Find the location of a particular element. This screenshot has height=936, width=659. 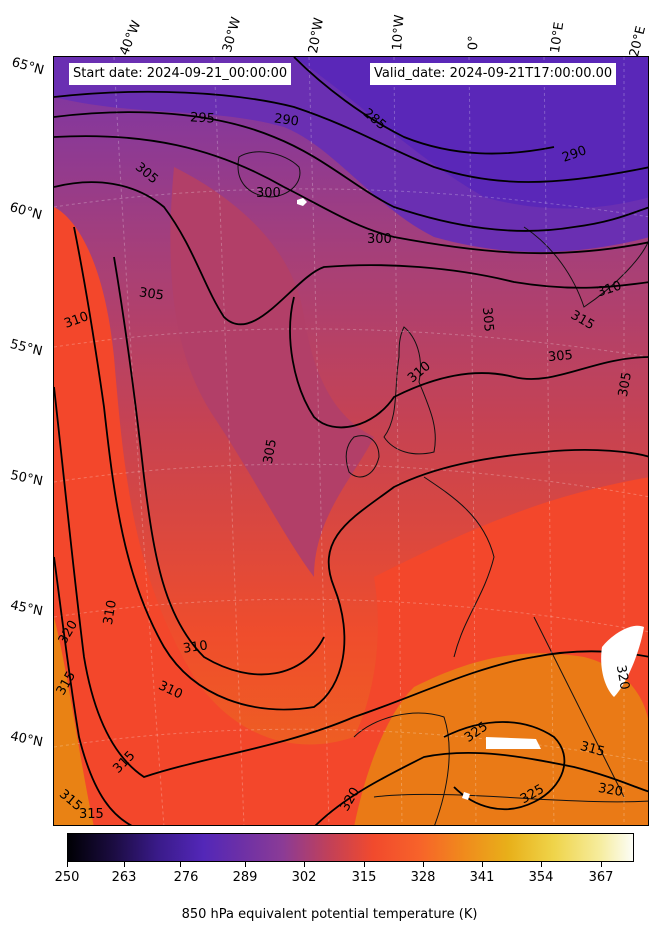

nodata-iceland is located at coordinates (302, 202).